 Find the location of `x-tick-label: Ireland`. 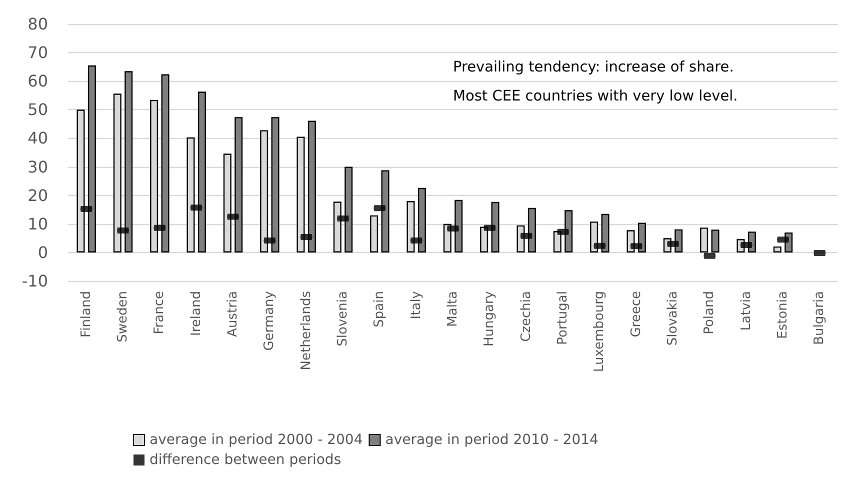

x-tick-label: Ireland is located at coordinates (196, 313).